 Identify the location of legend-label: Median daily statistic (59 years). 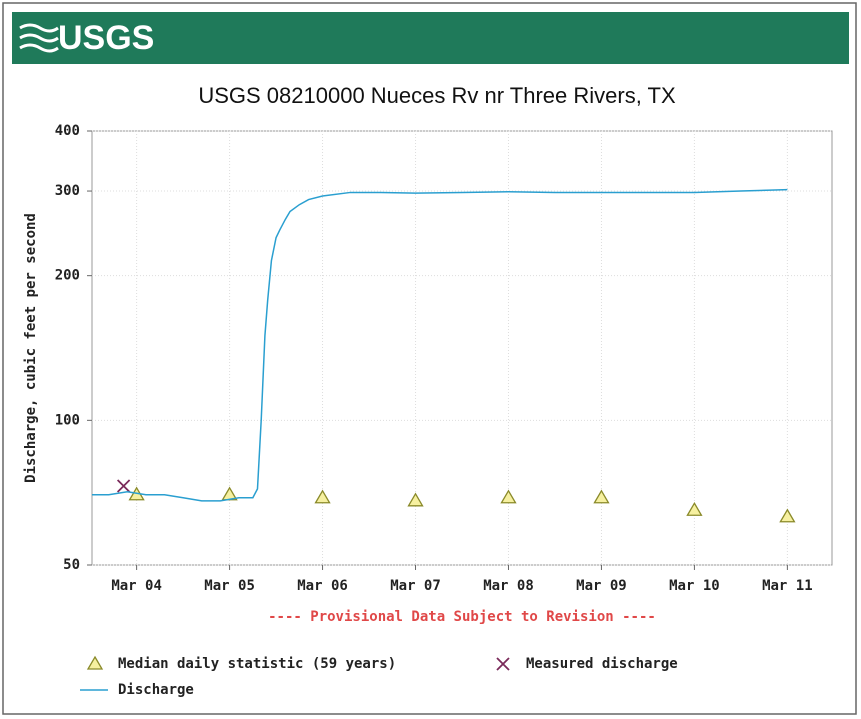
(257, 664).